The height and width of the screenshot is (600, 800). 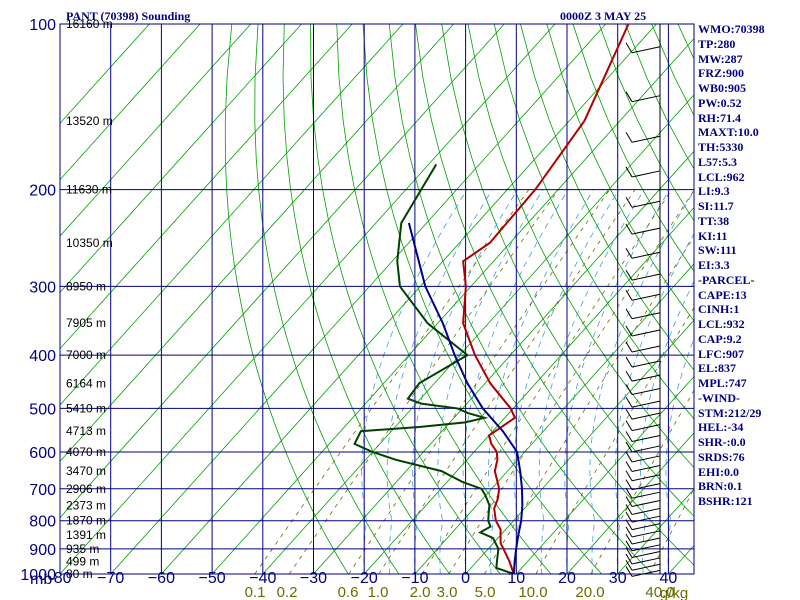 I want to click on temperature-tick-label: 0, so click(x=465, y=578).